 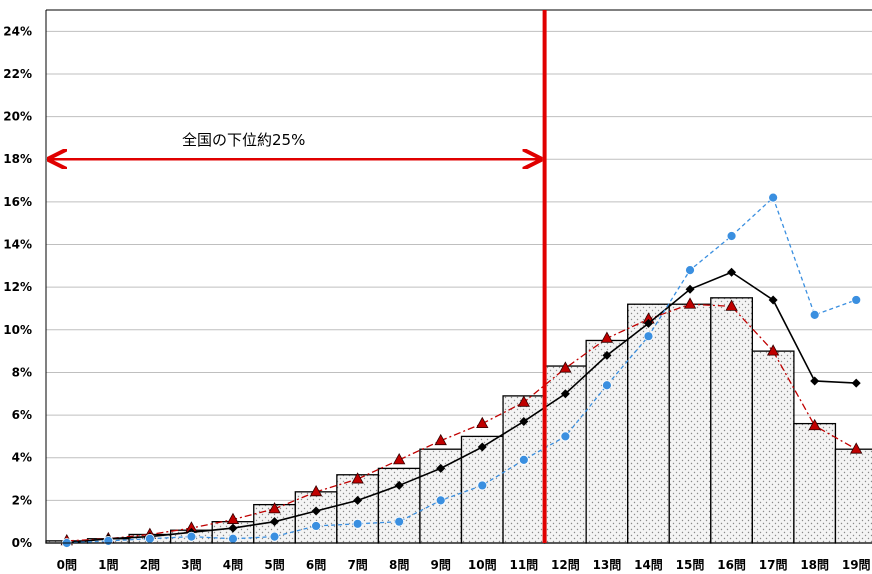 What do you see at coordinates (274, 565) in the screenshot?
I see `x-tick-label: 5問` at bounding box center [274, 565].